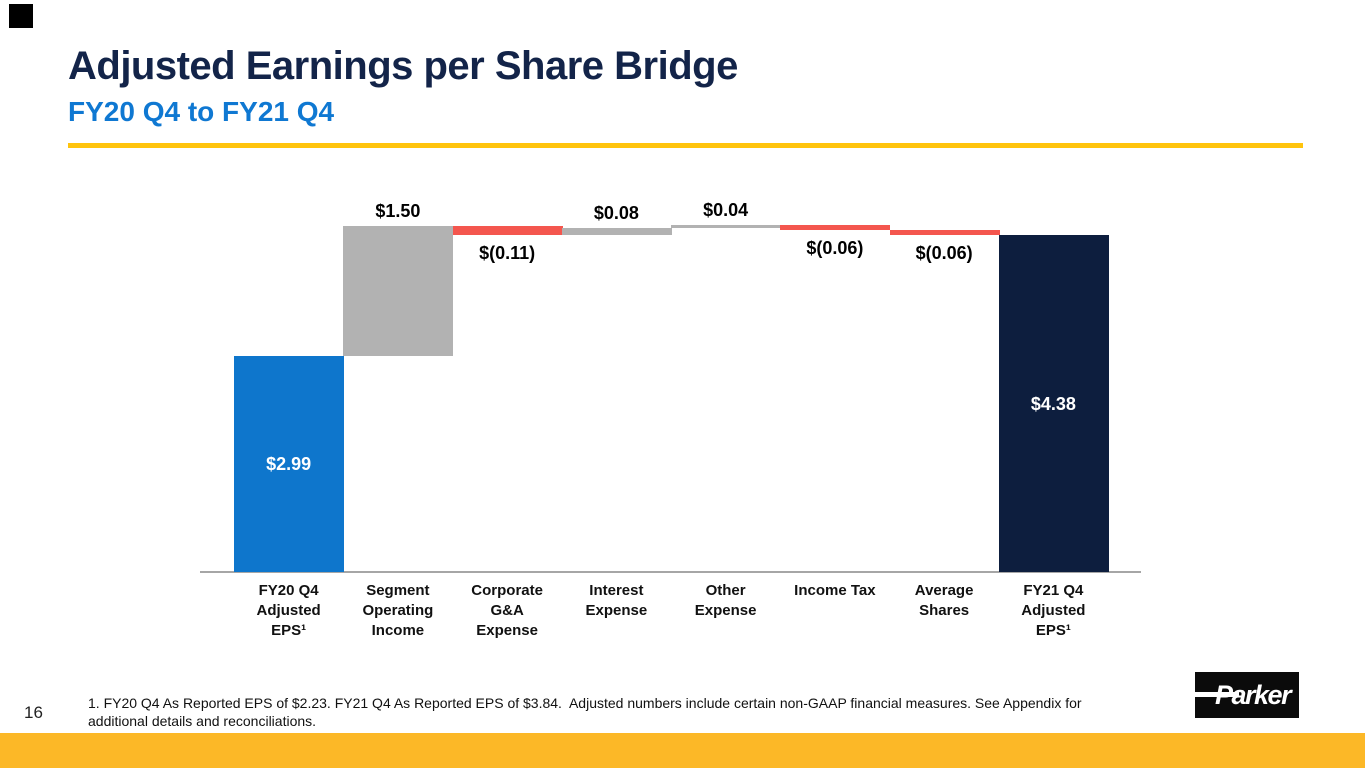 This screenshot has width=1365, height=768. Describe the element at coordinates (616, 232) in the screenshot. I see `bar-interest-expense` at that location.